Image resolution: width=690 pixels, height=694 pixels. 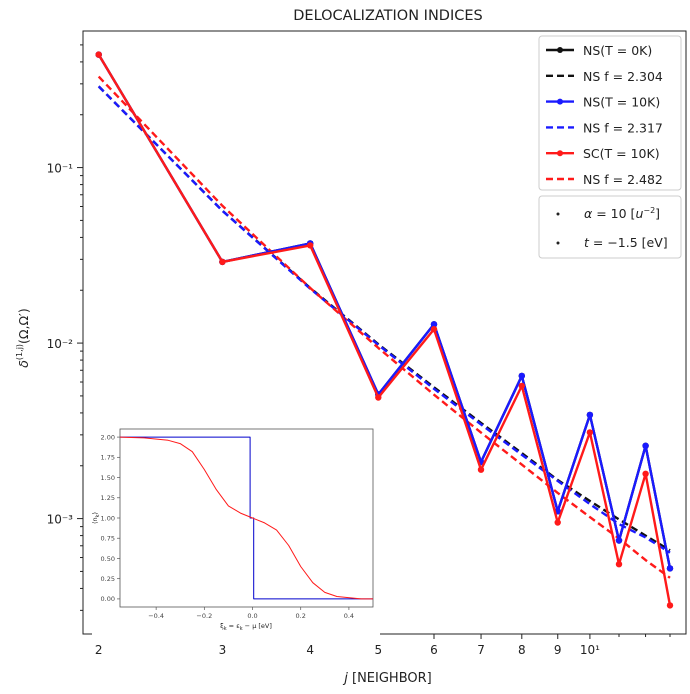 I want to click on legend-label: NS f = 2.304, so click(x=623, y=76).